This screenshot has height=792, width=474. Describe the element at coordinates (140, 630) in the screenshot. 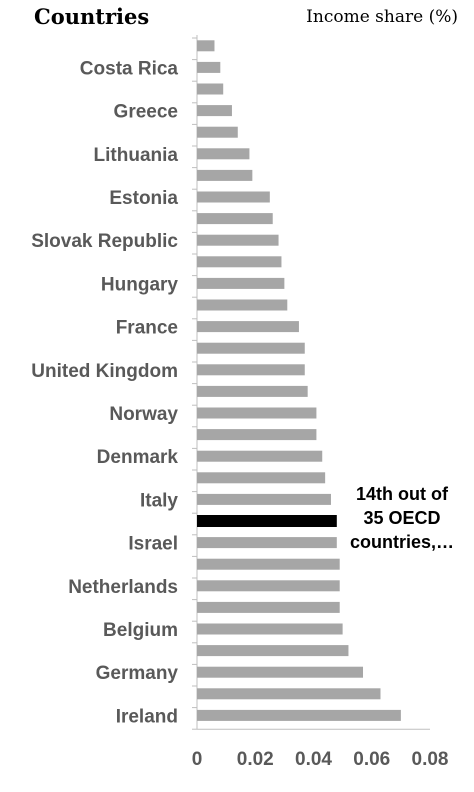

I see `category-label: Belgium` at that location.